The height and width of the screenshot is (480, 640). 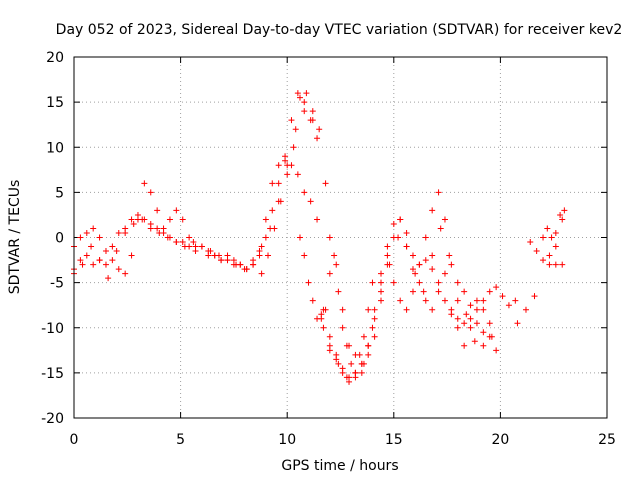 What do you see at coordinates (55, 58) in the screenshot?
I see `y-tick-label: 20` at bounding box center [55, 58].